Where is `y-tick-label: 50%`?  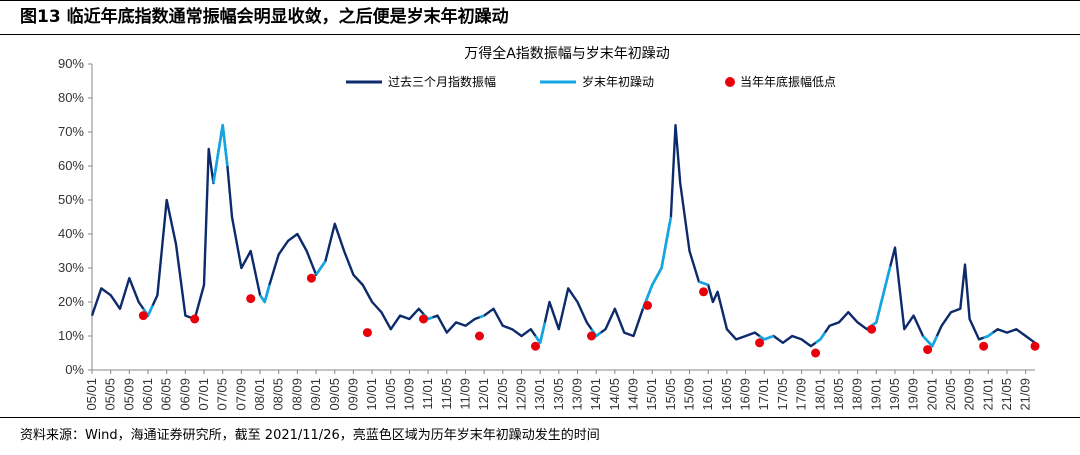
y-tick-label: 50% is located at coordinates (71, 199).